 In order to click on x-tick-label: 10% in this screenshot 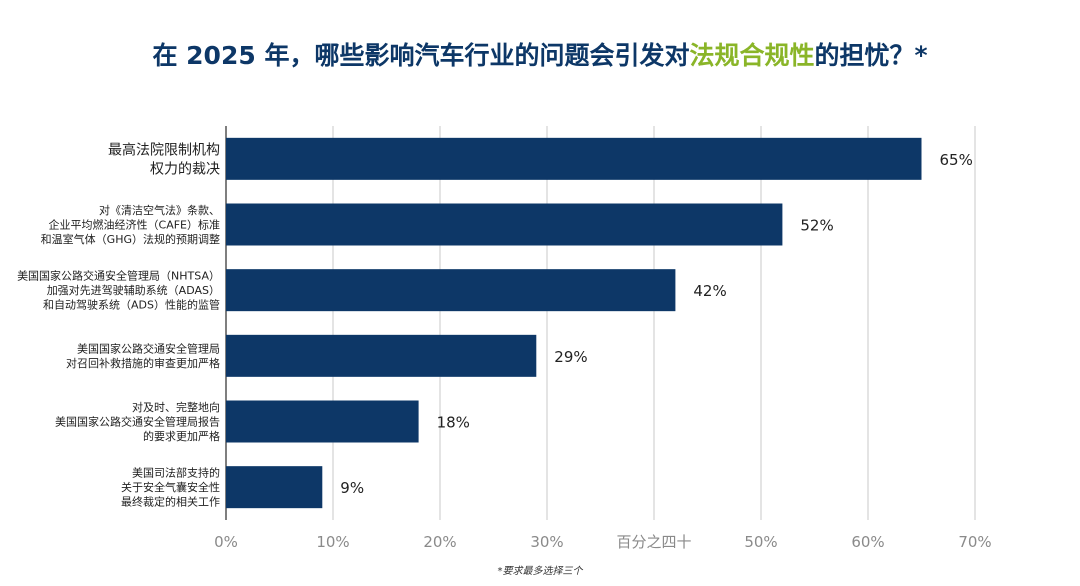, I will do `click(332, 542)`.